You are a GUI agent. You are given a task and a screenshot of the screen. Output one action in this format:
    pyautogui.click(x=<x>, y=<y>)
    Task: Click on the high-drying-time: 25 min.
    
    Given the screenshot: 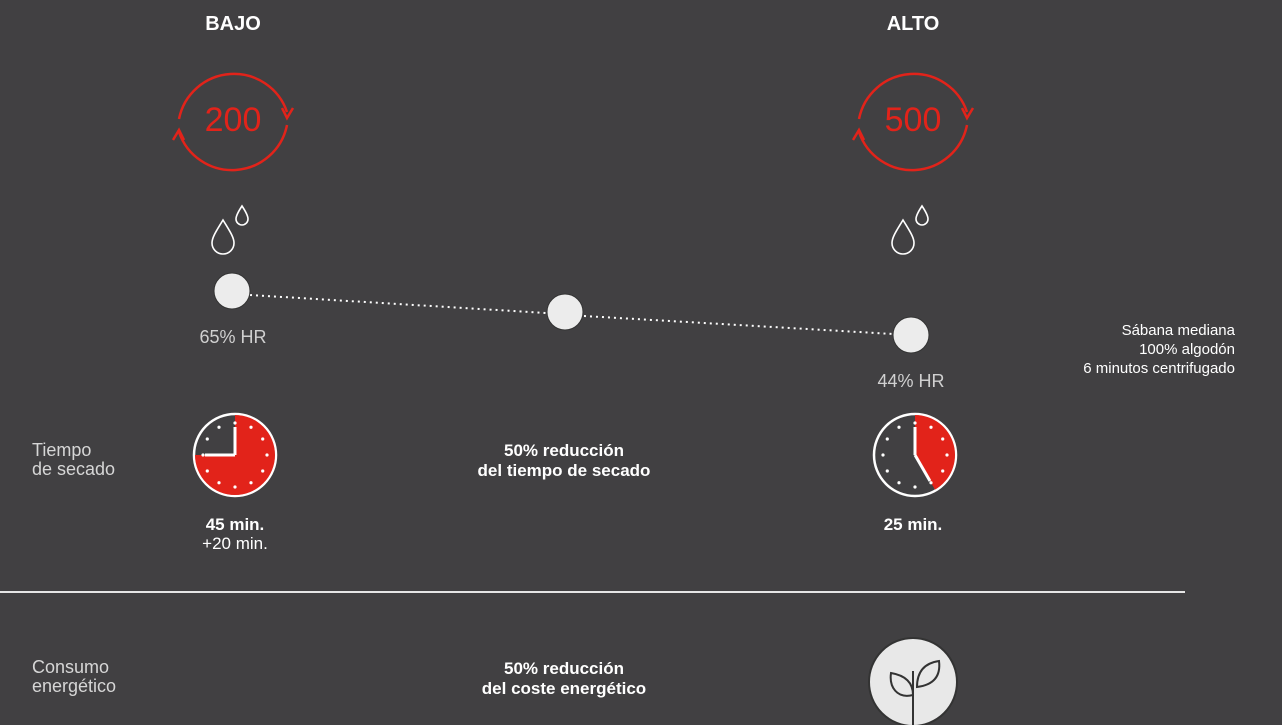 What is the action you would take?
    pyautogui.click(x=913, y=524)
    